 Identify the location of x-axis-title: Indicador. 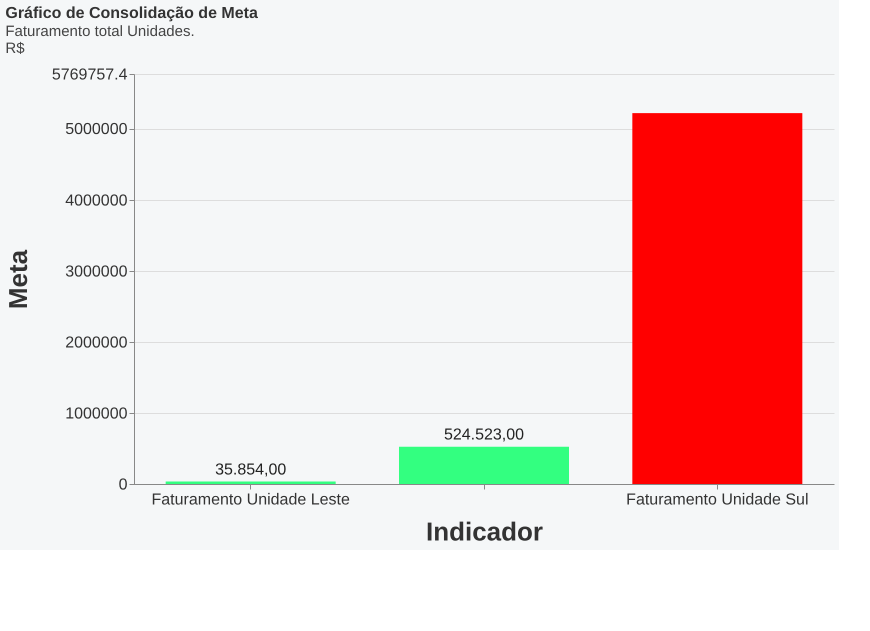
(485, 531).